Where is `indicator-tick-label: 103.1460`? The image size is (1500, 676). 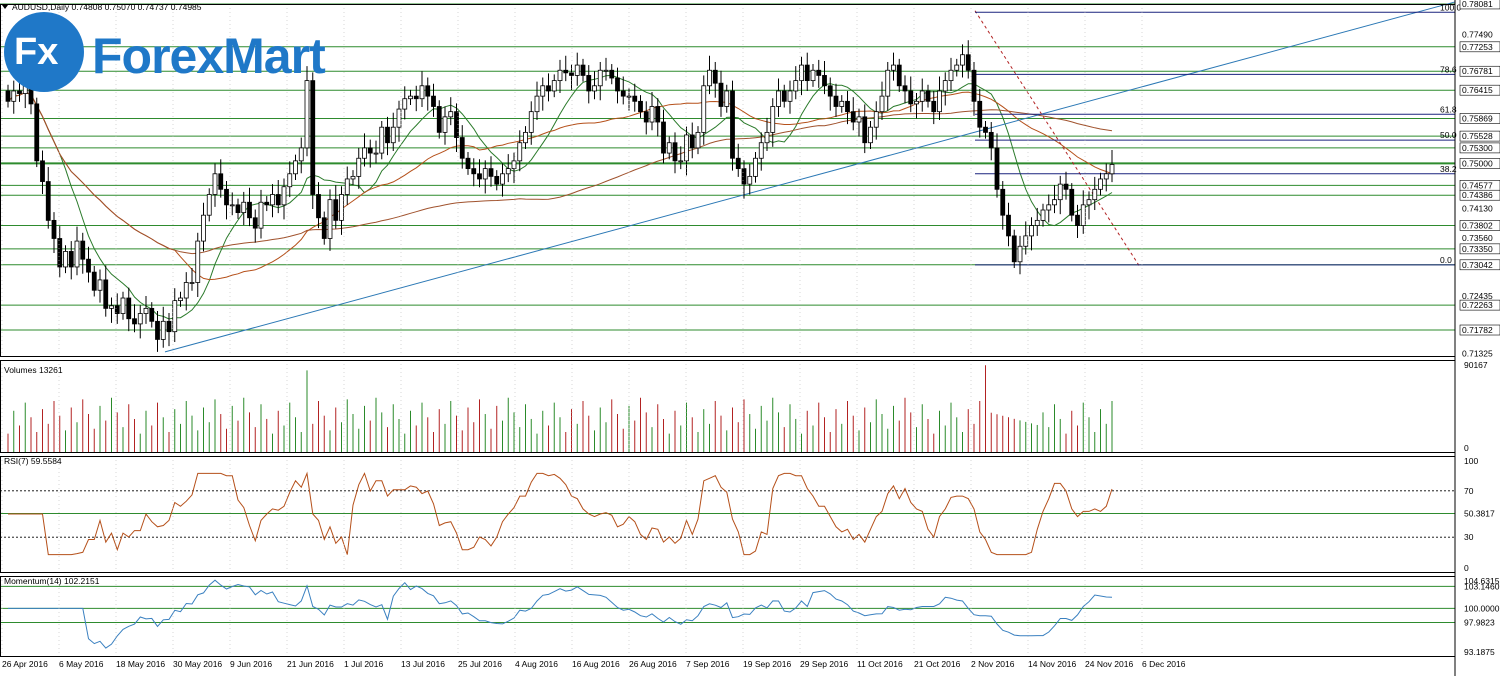 indicator-tick-label: 103.1460 is located at coordinates (1482, 586).